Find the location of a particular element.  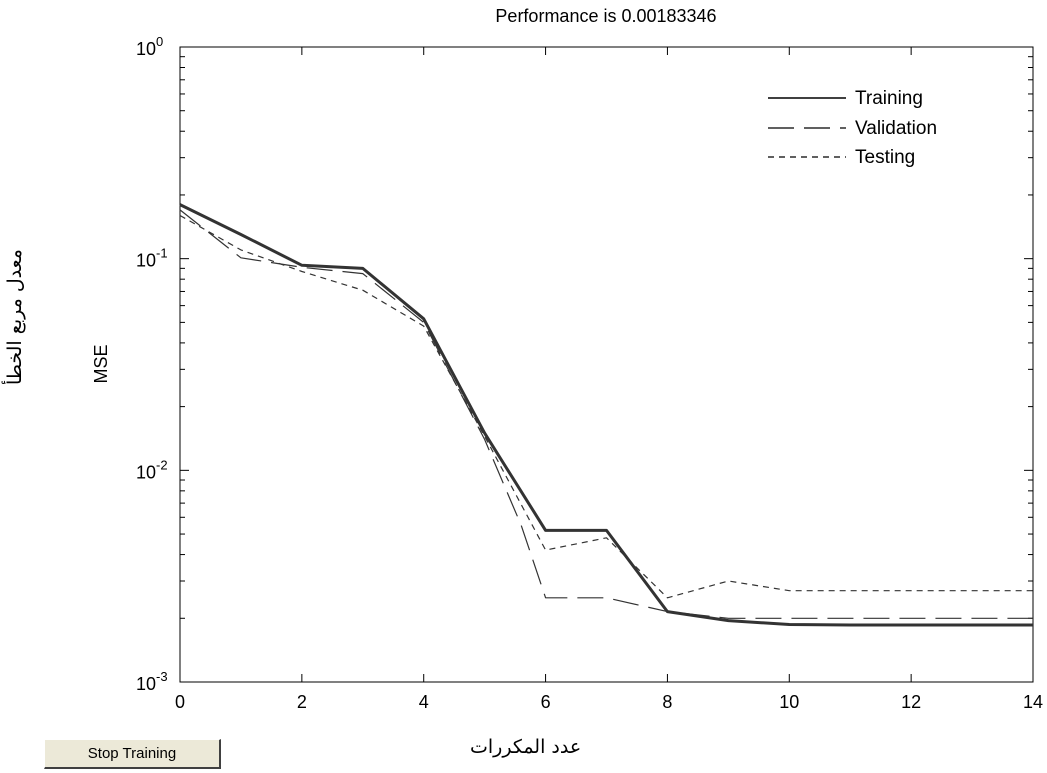

chart-title: Performance is 0.00183346 is located at coordinates (605, 16).